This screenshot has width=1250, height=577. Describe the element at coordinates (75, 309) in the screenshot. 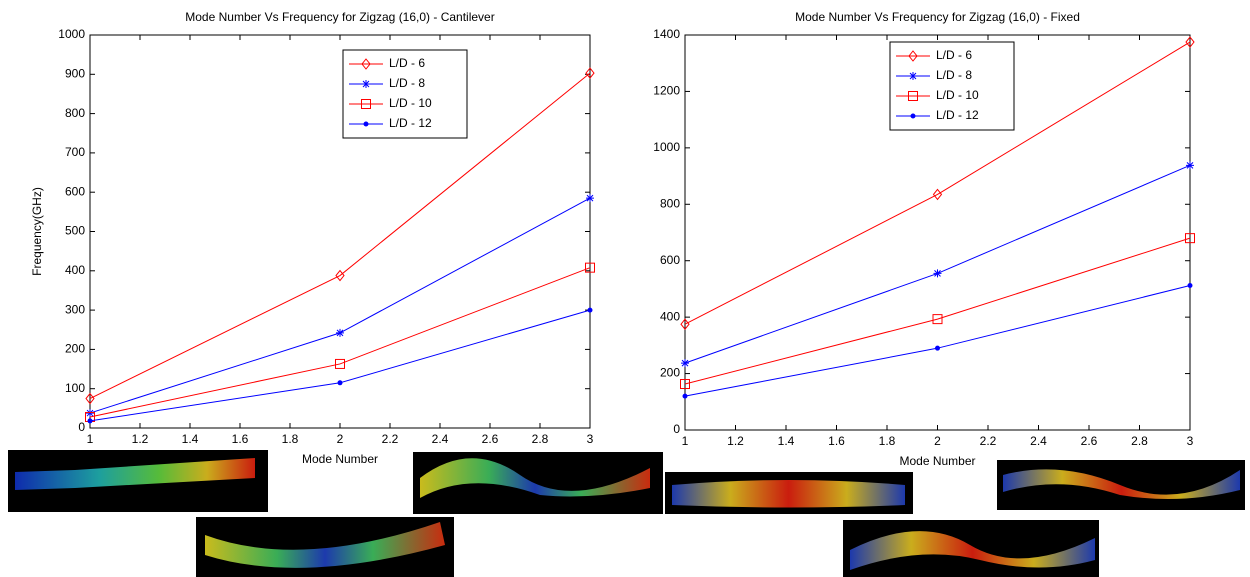

I see `y-tick-label: 300` at that location.